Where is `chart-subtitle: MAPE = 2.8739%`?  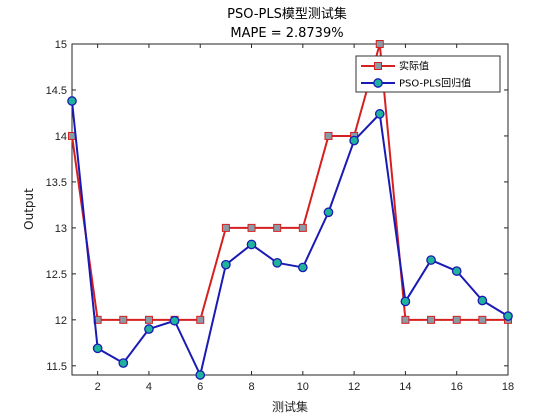 chart-subtitle: MAPE = 2.8739% is located at coordinates (286, 33).